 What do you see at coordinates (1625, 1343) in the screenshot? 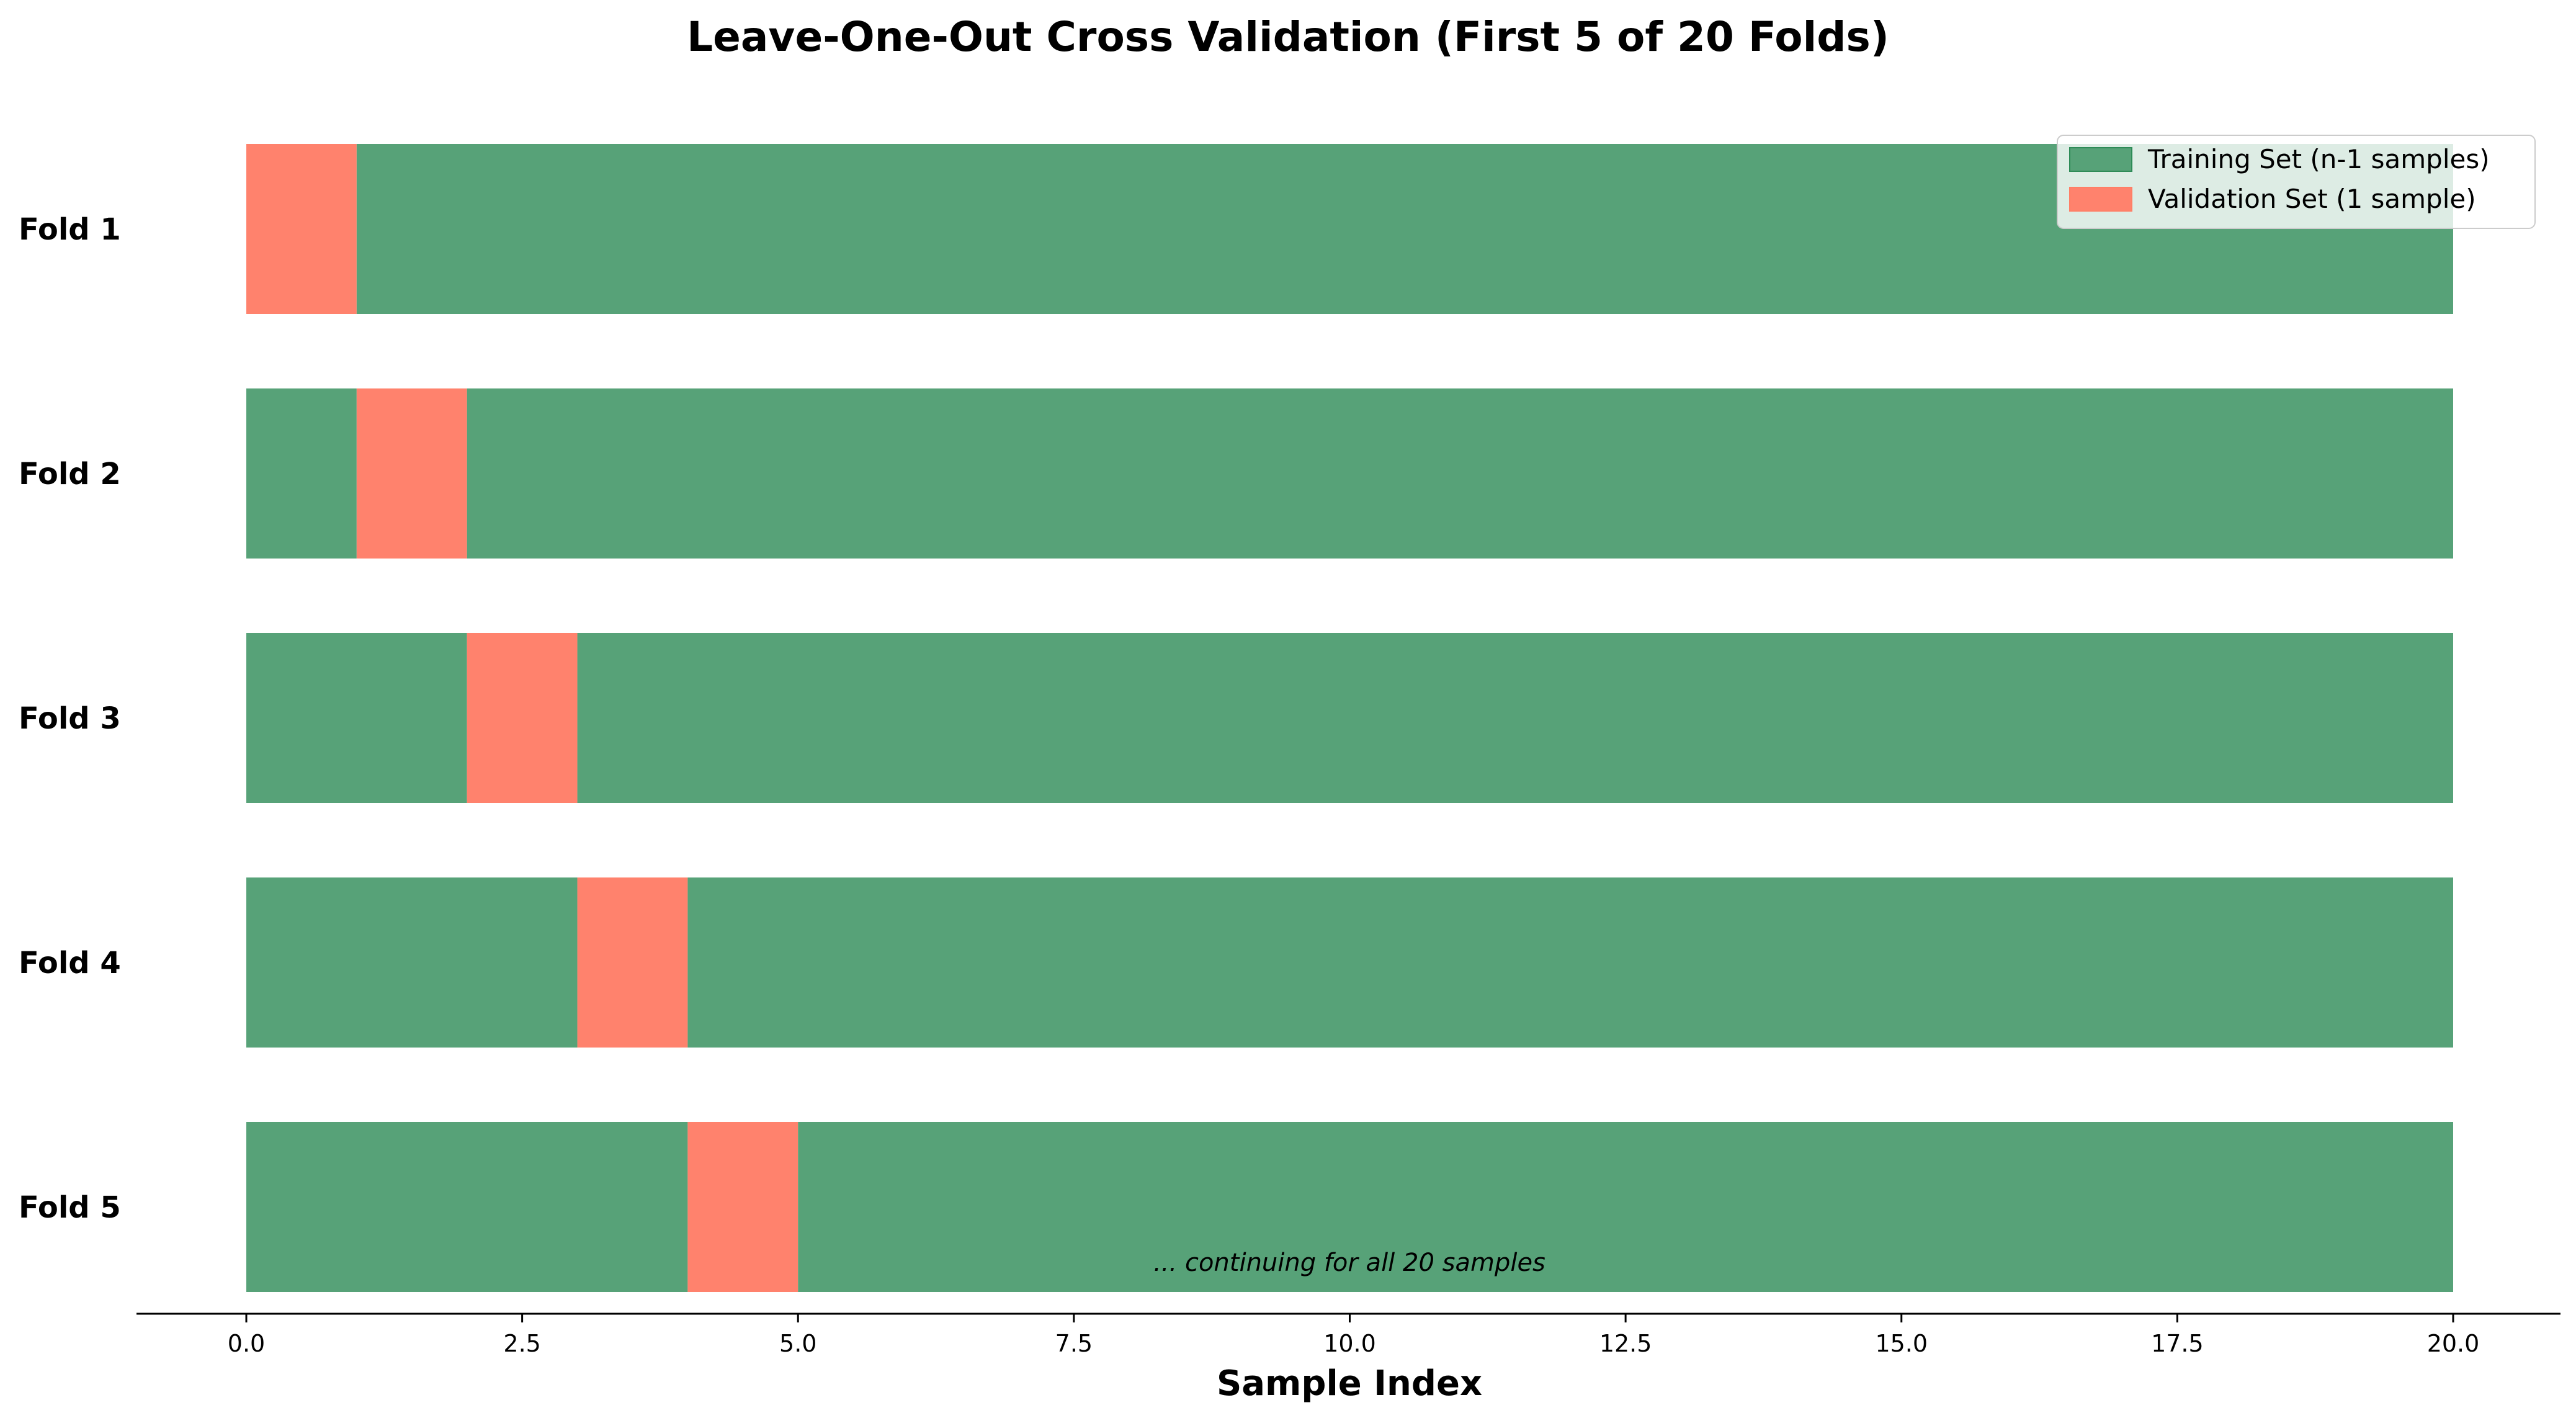
I see `x-tick-label: 12.5` at bounding box center [1625, 1343].